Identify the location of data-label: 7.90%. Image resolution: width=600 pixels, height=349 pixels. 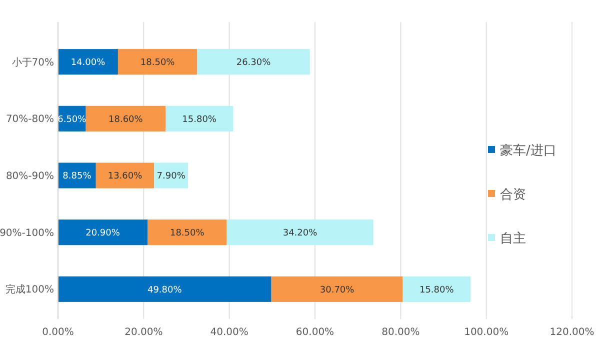
(171, 177).